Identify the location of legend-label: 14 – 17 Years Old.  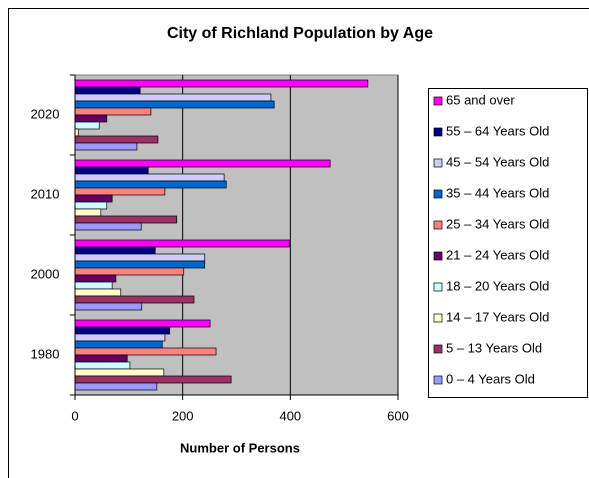
(497, 316).